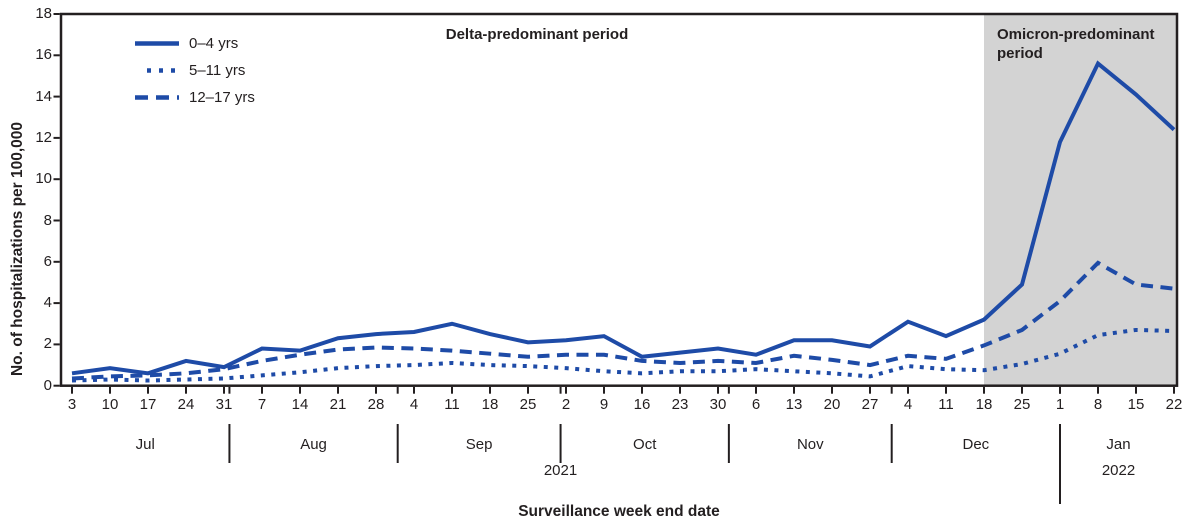  I want to click on legend-label: 12–17 yrs, so click(222, 97).